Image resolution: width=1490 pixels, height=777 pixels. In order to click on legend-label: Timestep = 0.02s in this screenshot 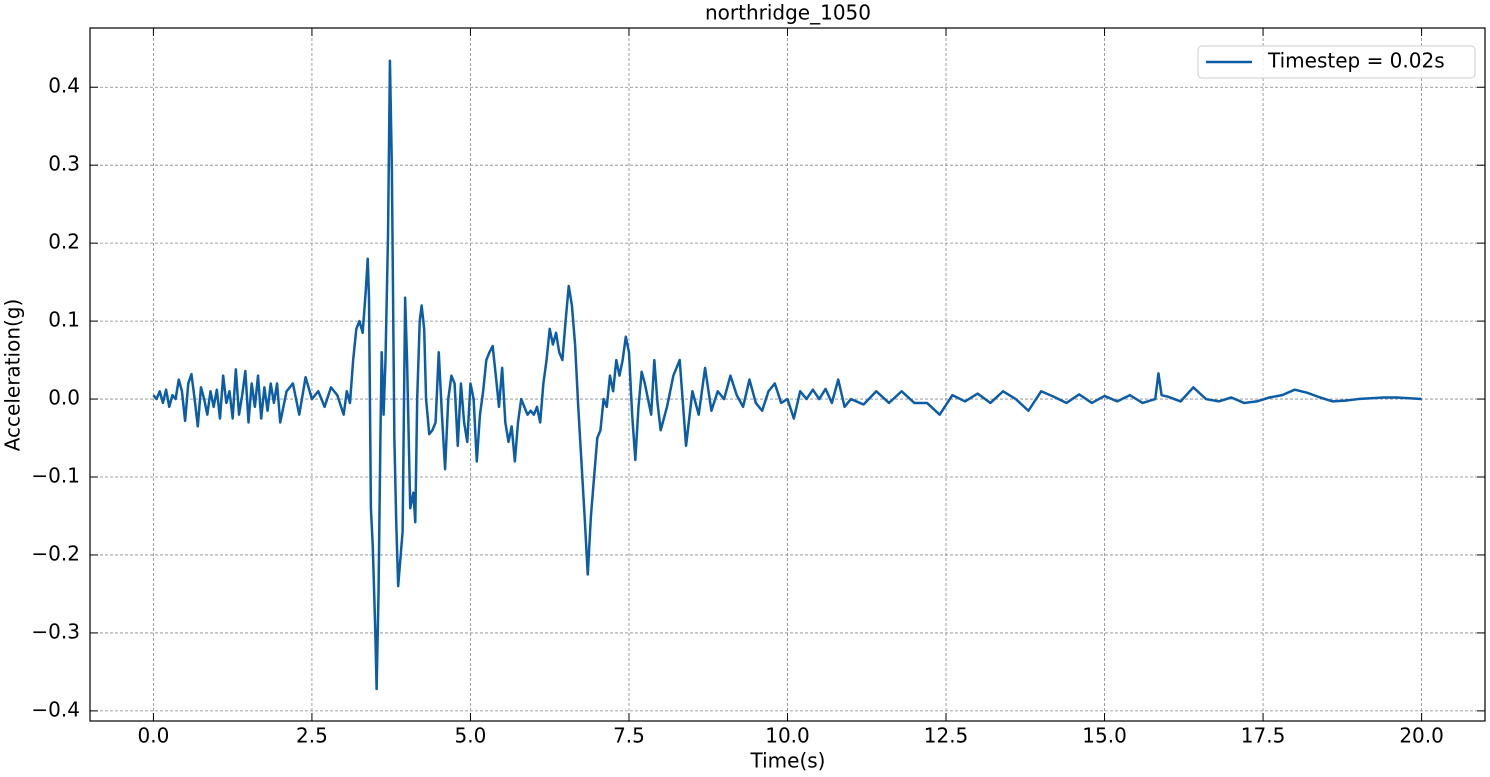, I will do `click(1356, 61)`.